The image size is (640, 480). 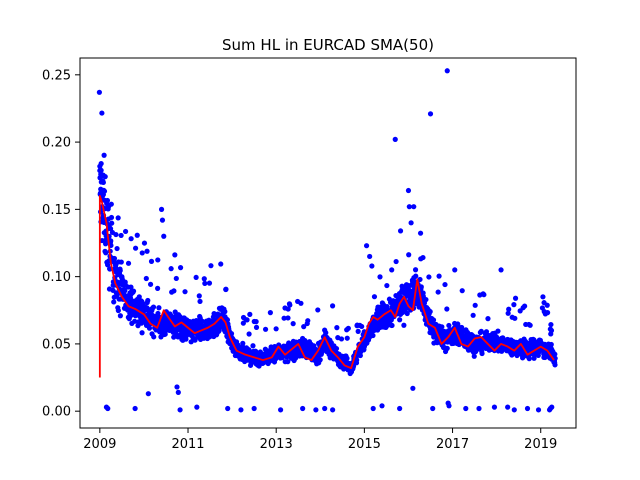 What do you see at coordinates (187, 444) in the screenshot?
I see `x-tick-label: 2011` at bounding box center [187, 444].